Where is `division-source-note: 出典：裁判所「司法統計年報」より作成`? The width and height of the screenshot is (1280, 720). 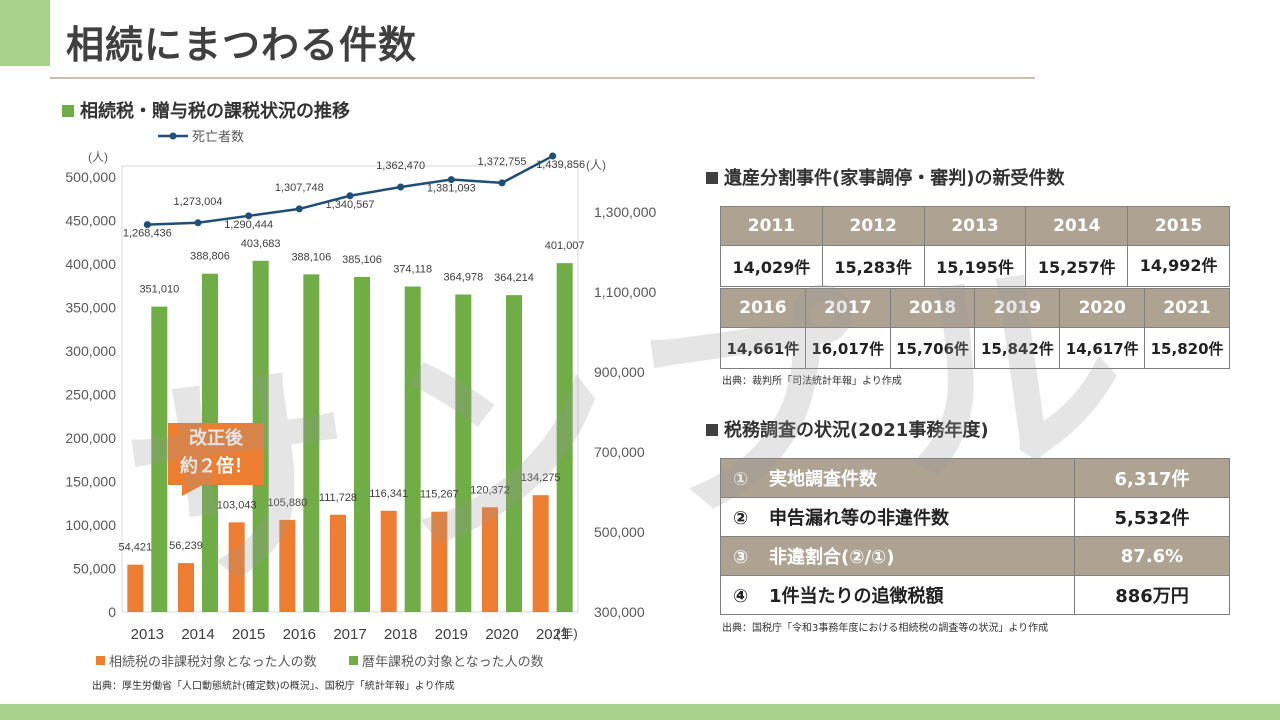 division-source-note: 出典：裁判所「司法統計年報」より作成 is located at coordinates (812, 381).